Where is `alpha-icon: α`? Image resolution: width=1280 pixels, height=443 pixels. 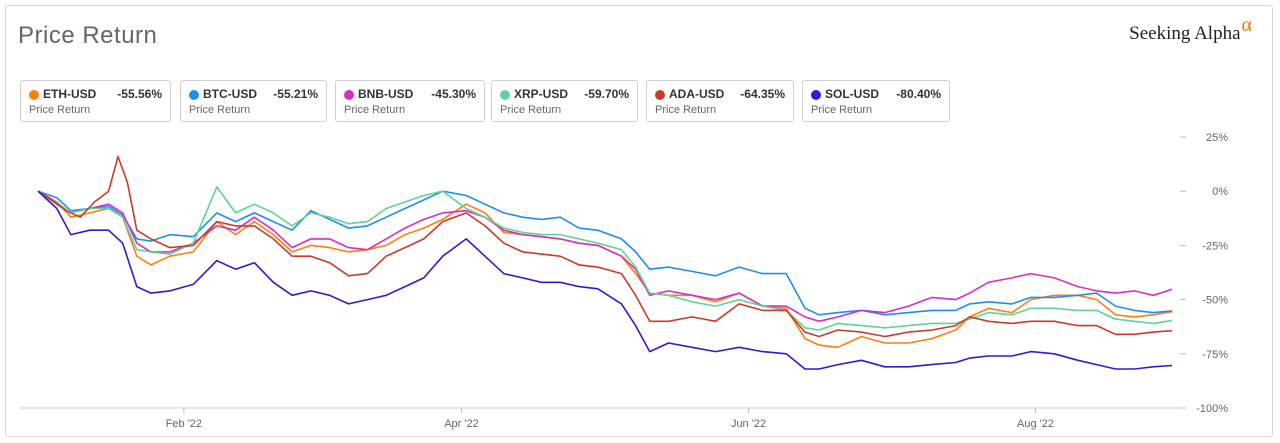
alpha-icon: α is located at coordinates (1246, 25).